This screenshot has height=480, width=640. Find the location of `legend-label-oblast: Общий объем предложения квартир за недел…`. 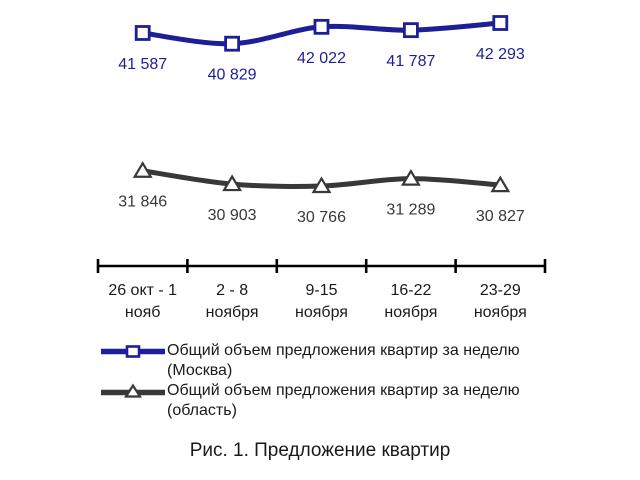

legend-label-oblast: Общий объем предложения квартир за недел… is located at coordinates (343, 400).